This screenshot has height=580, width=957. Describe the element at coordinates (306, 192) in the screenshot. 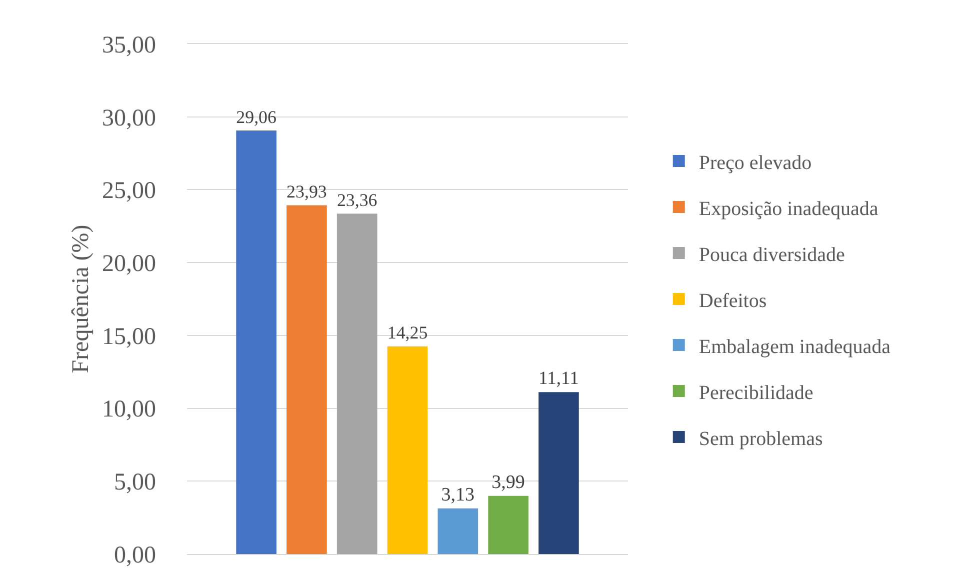

I see `data-label: 23,93` at that location.